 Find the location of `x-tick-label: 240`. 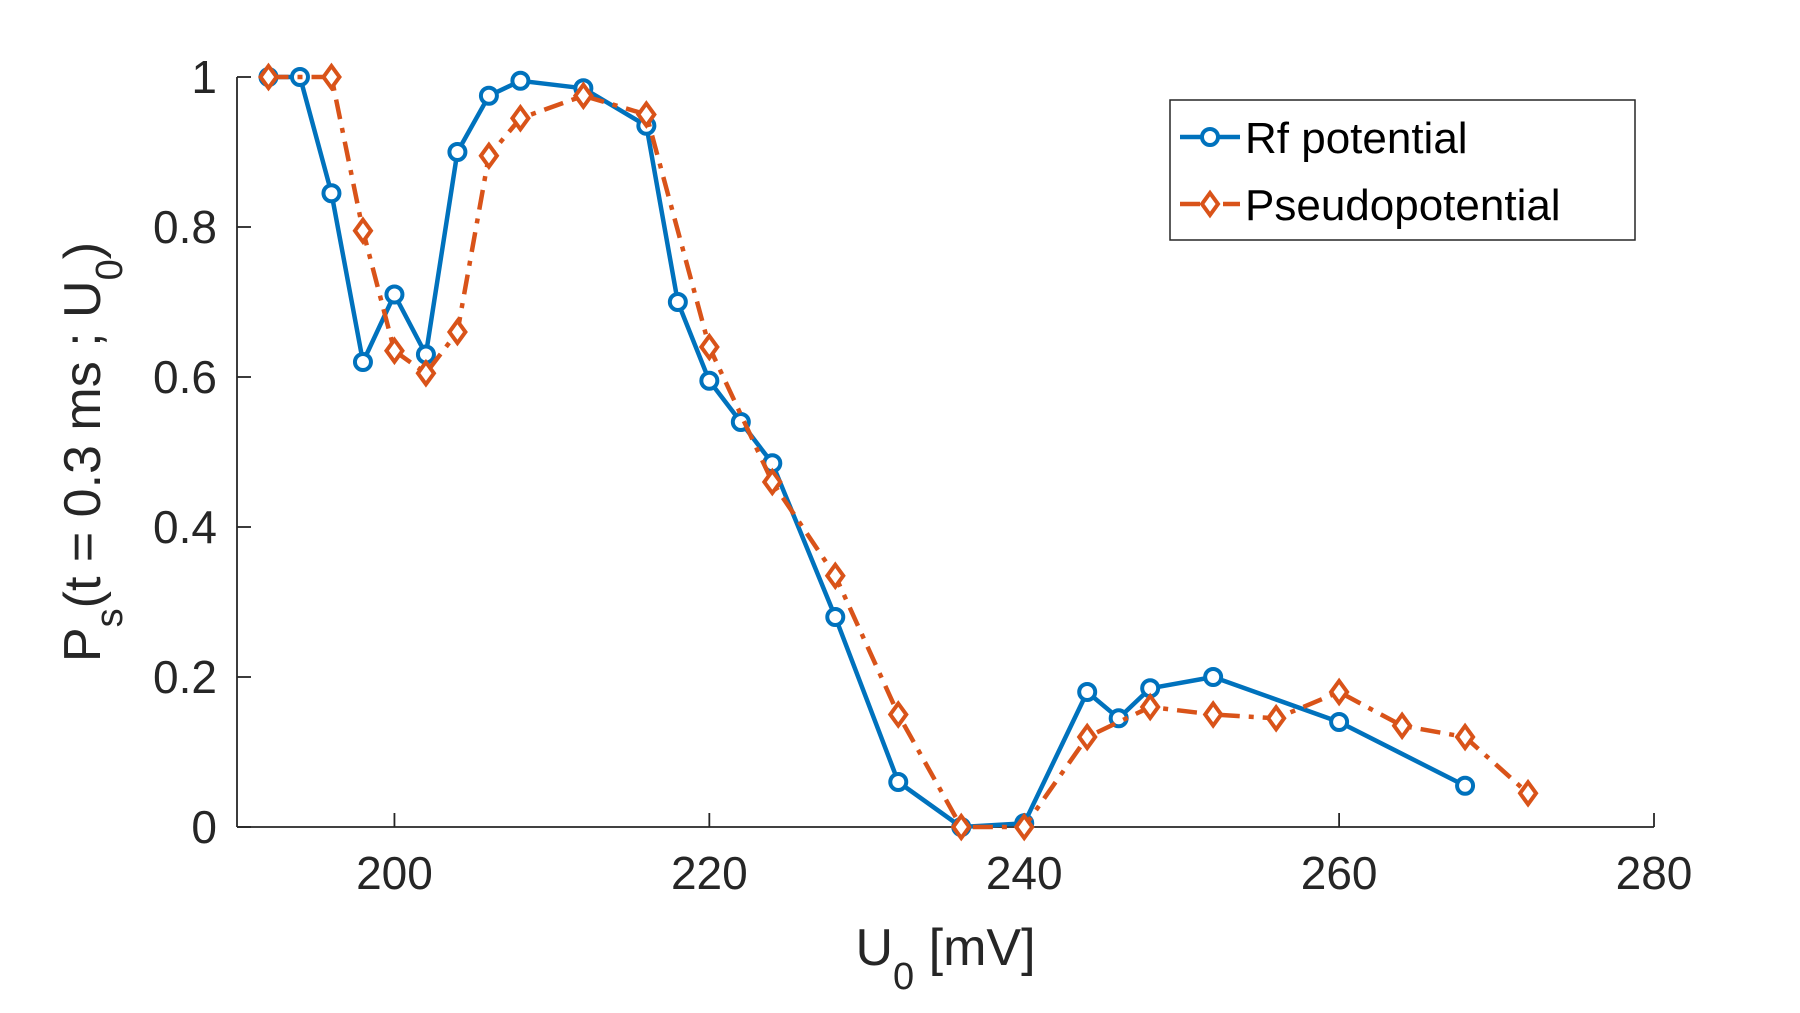

x-tick-label: 240 is located at coordinates (1024, 873).